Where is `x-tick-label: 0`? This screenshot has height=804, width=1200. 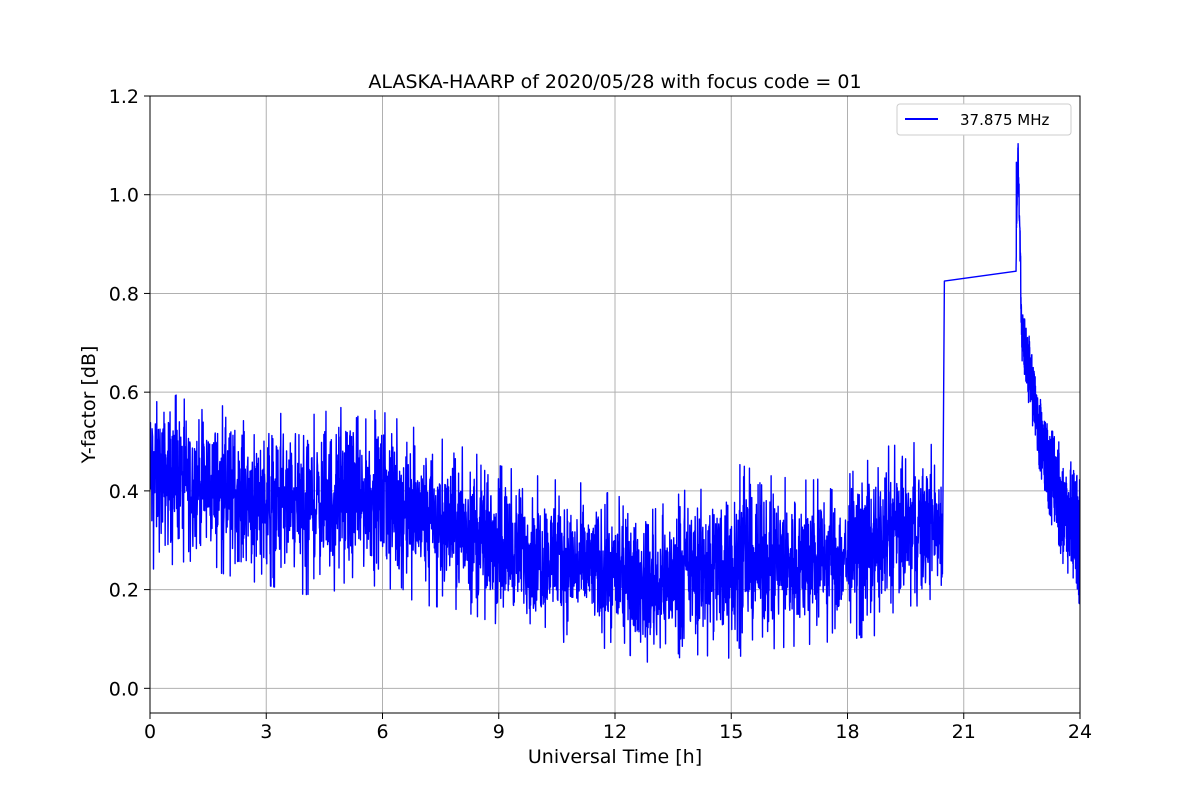 x-tick-label: 0 is located at coordinates (150, 732).